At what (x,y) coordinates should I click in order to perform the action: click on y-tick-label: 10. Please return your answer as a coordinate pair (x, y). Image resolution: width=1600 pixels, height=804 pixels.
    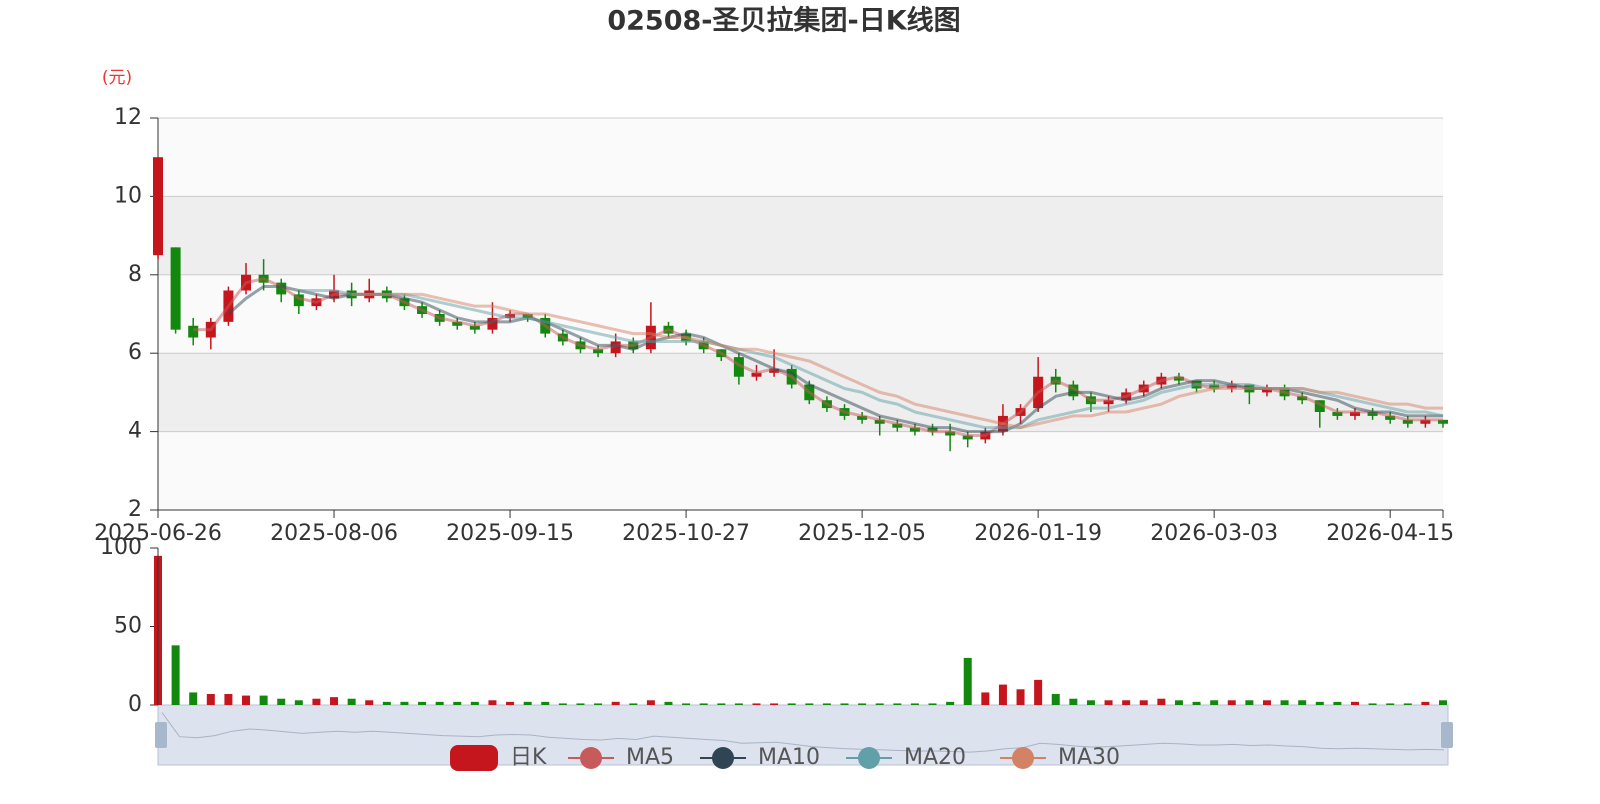
    Looking at the image, I should click on (128, 195).